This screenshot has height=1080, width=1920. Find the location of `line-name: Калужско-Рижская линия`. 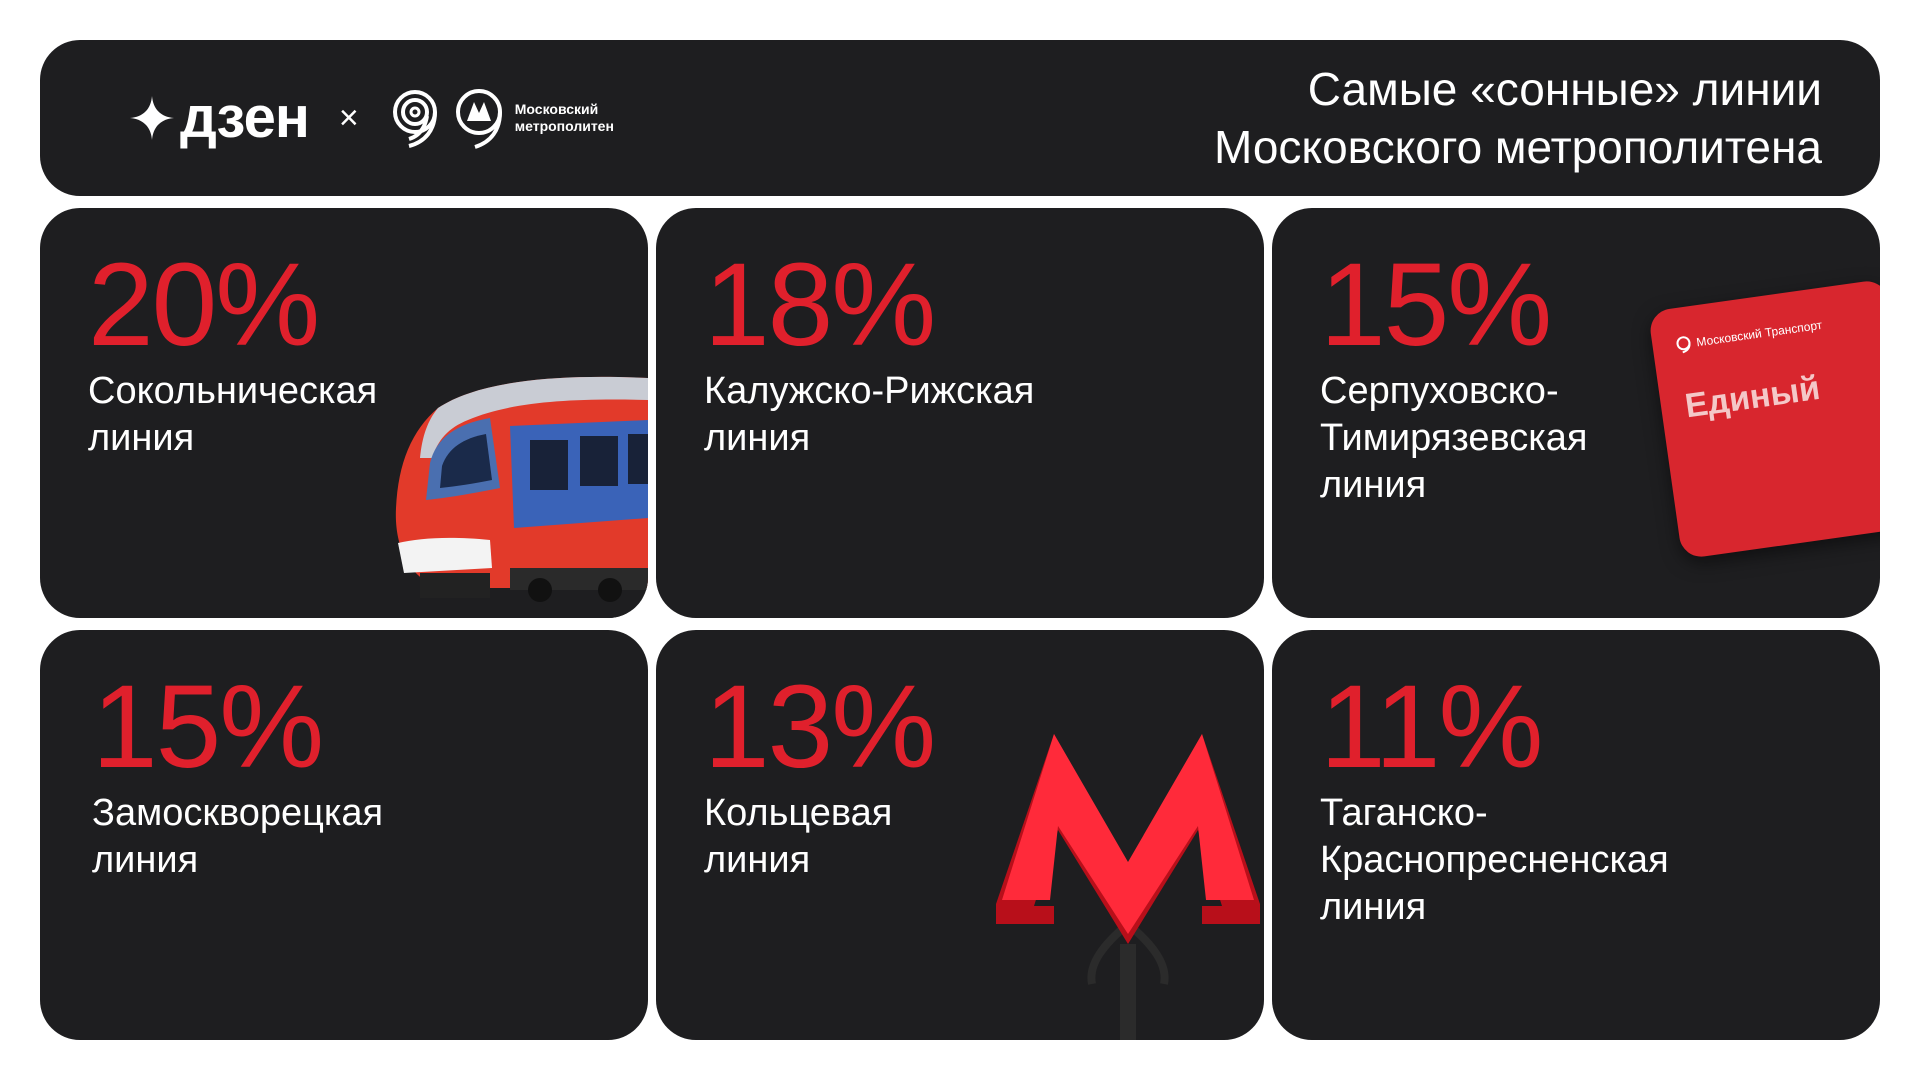

line-name: Калужско-Рижская линия is located at coordinates (869, 415).